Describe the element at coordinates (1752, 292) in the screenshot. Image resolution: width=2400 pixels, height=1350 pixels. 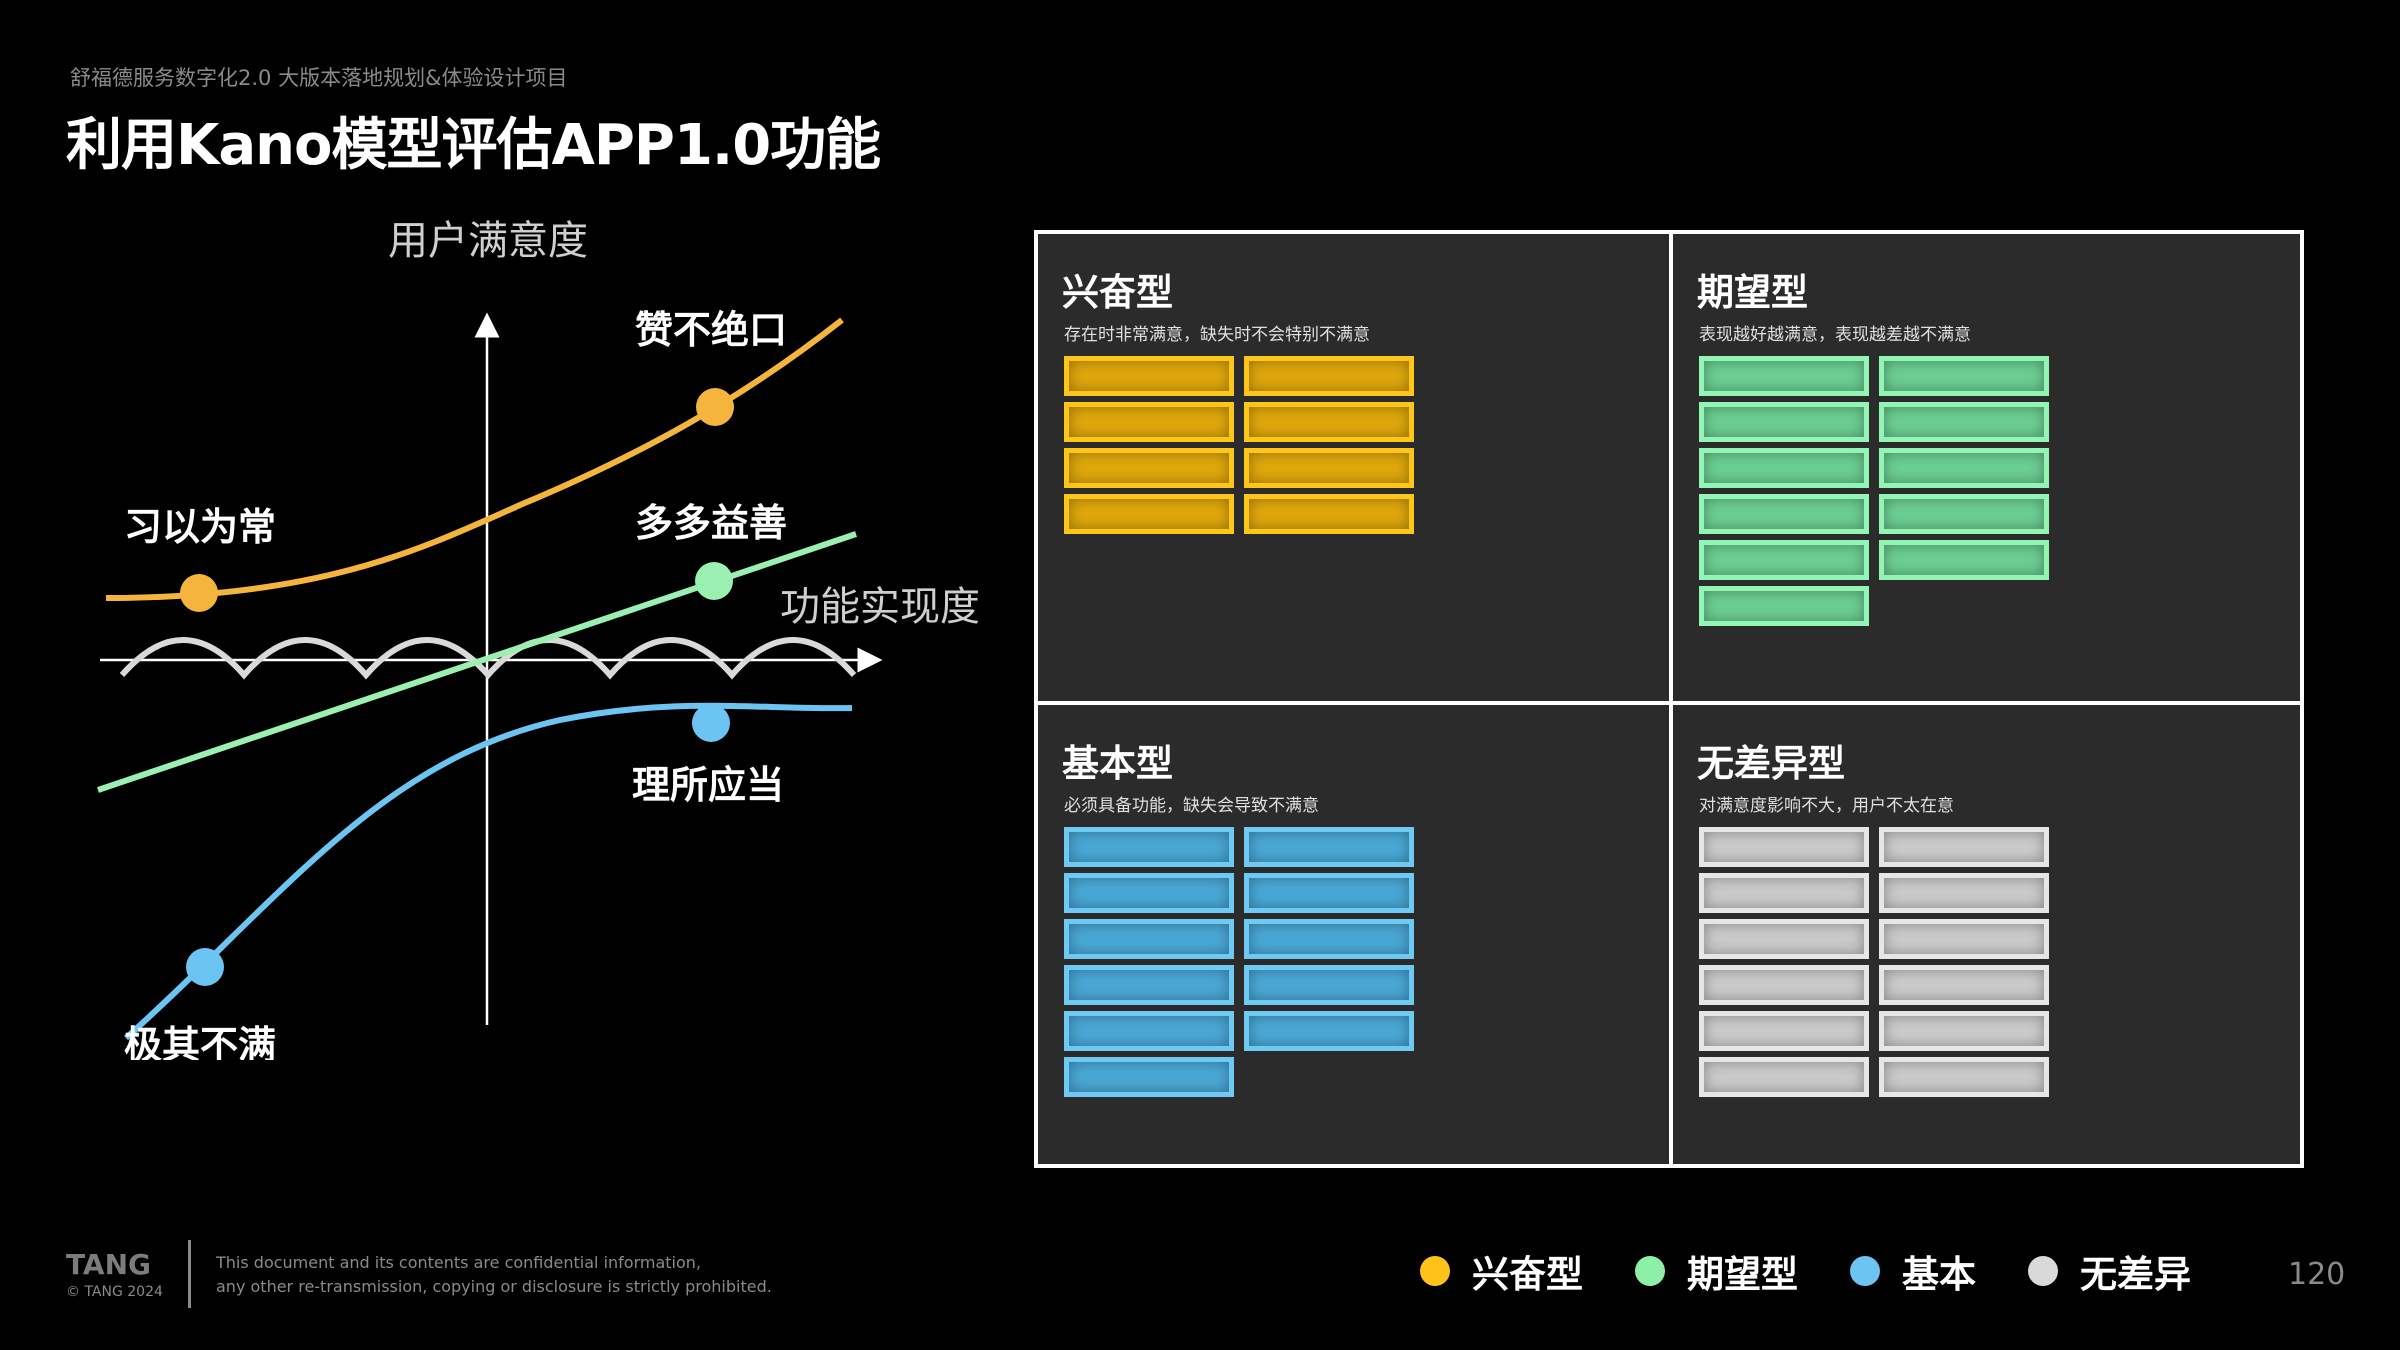
I see `quadrant-title: 期望型` at that location.